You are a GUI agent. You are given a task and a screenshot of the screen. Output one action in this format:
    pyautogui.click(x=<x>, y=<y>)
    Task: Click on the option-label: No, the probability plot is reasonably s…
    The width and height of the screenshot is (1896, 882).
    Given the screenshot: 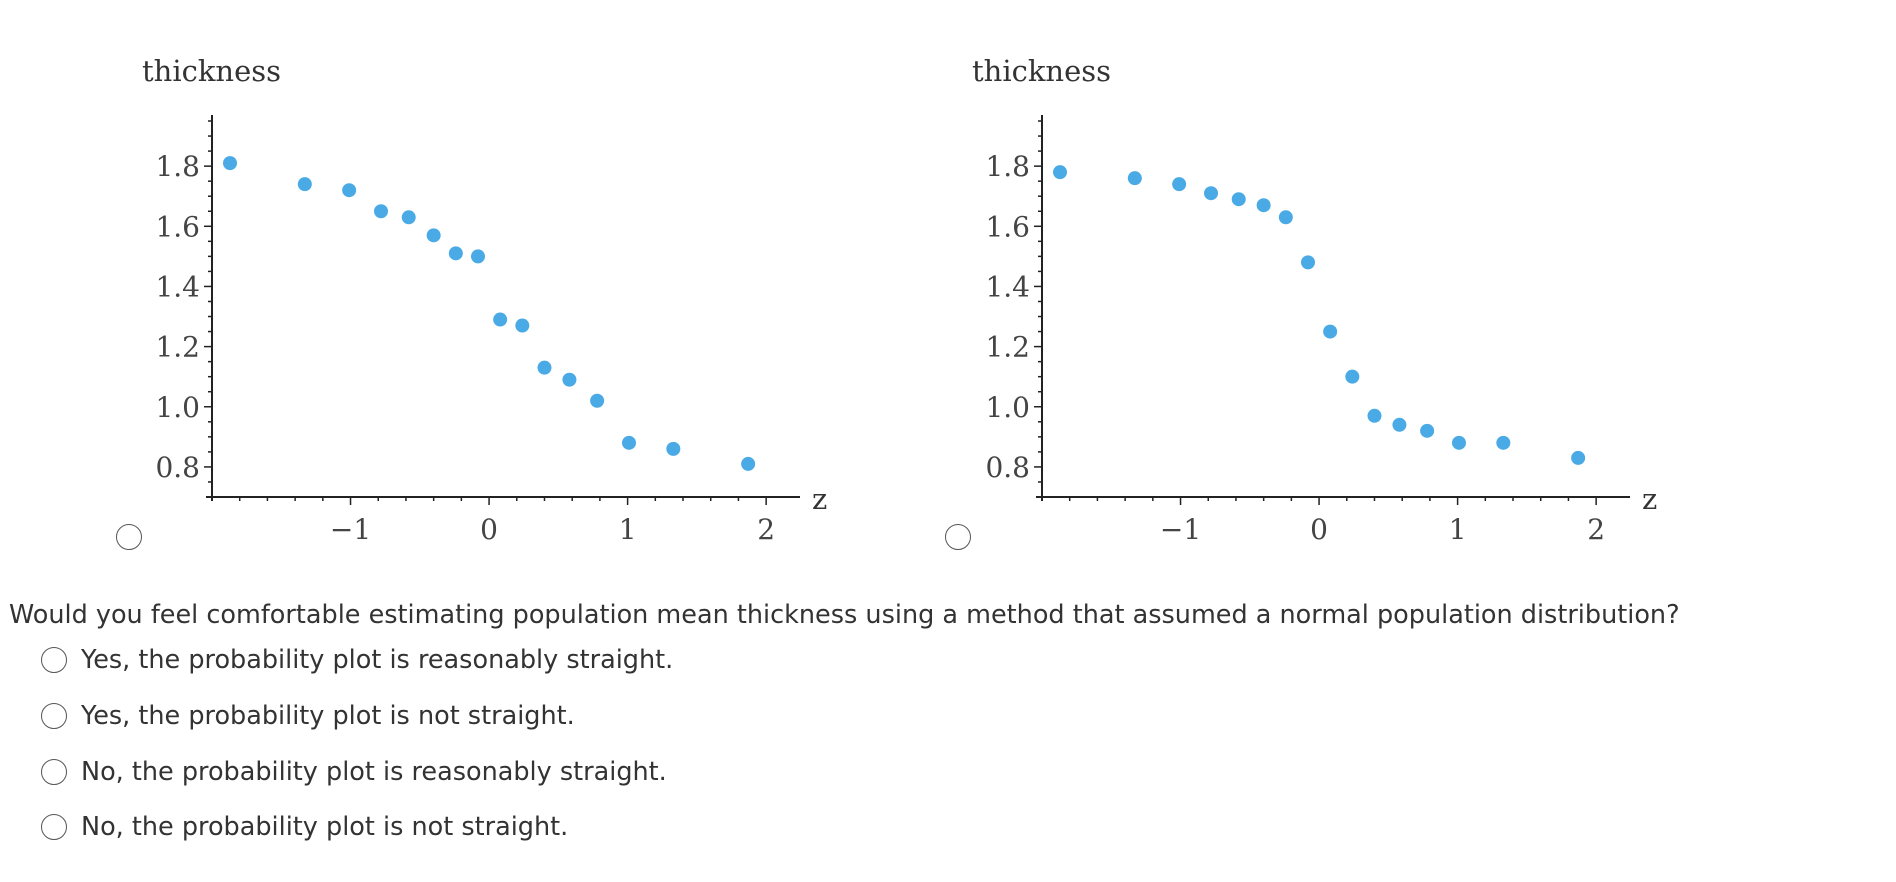 What is the action you would take?
    pyautogui.click(x=374, y=772)
    